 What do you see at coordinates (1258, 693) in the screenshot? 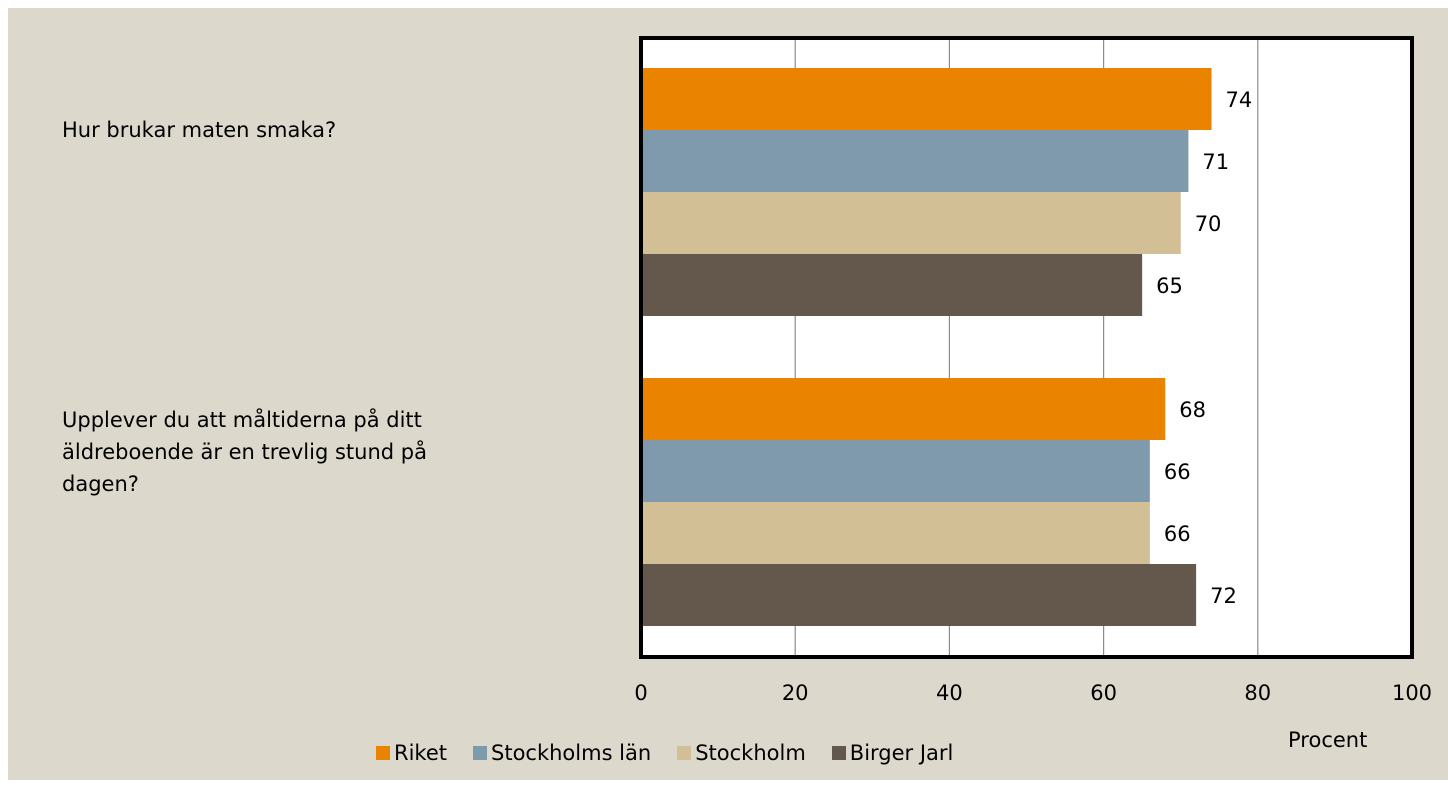
I see `x-tick-label-80: 80` at bounding box center [1258, 693].